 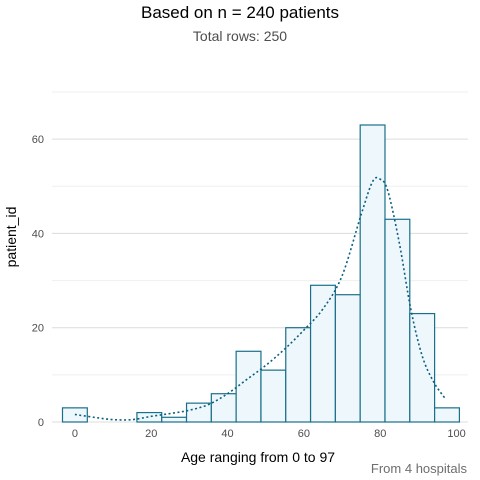 I want to click on y-tick-label: 40, so click(x=38, y=234).